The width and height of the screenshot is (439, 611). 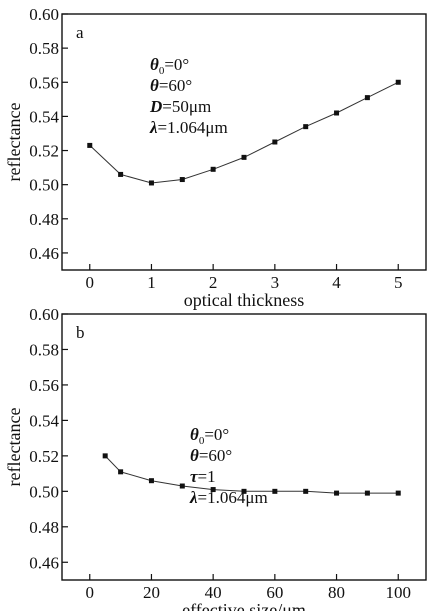 What do you see at coordinates (244, 300) in the screenshot?
I see `x-axis-title: optical thickness` at bounding box center [244, 300].